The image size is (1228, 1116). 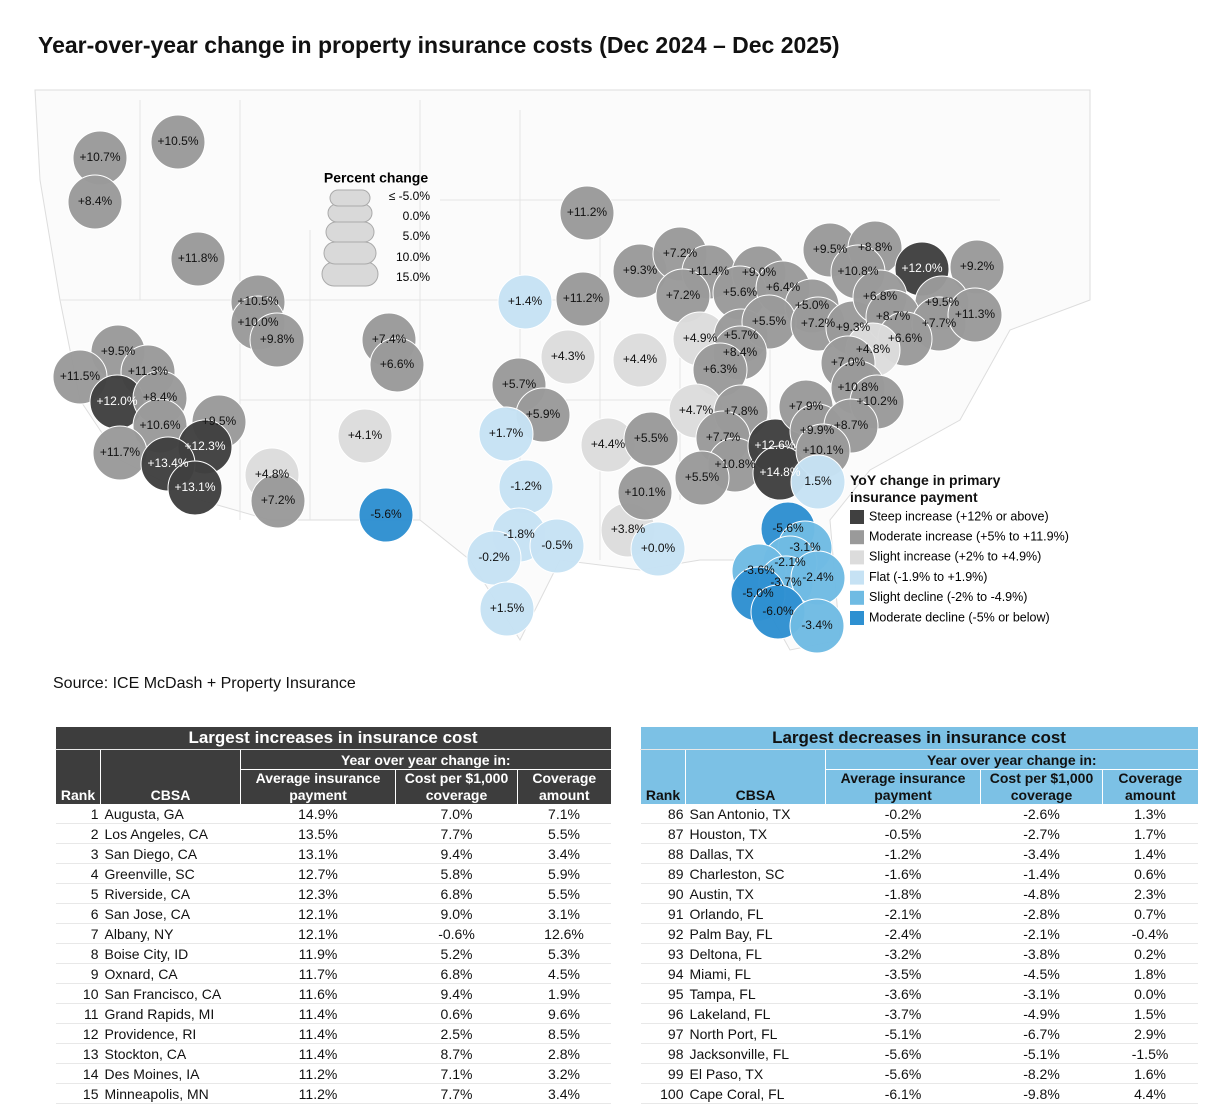 I want to click on bubble-label: +1.4%, so click(x=525, y=301).